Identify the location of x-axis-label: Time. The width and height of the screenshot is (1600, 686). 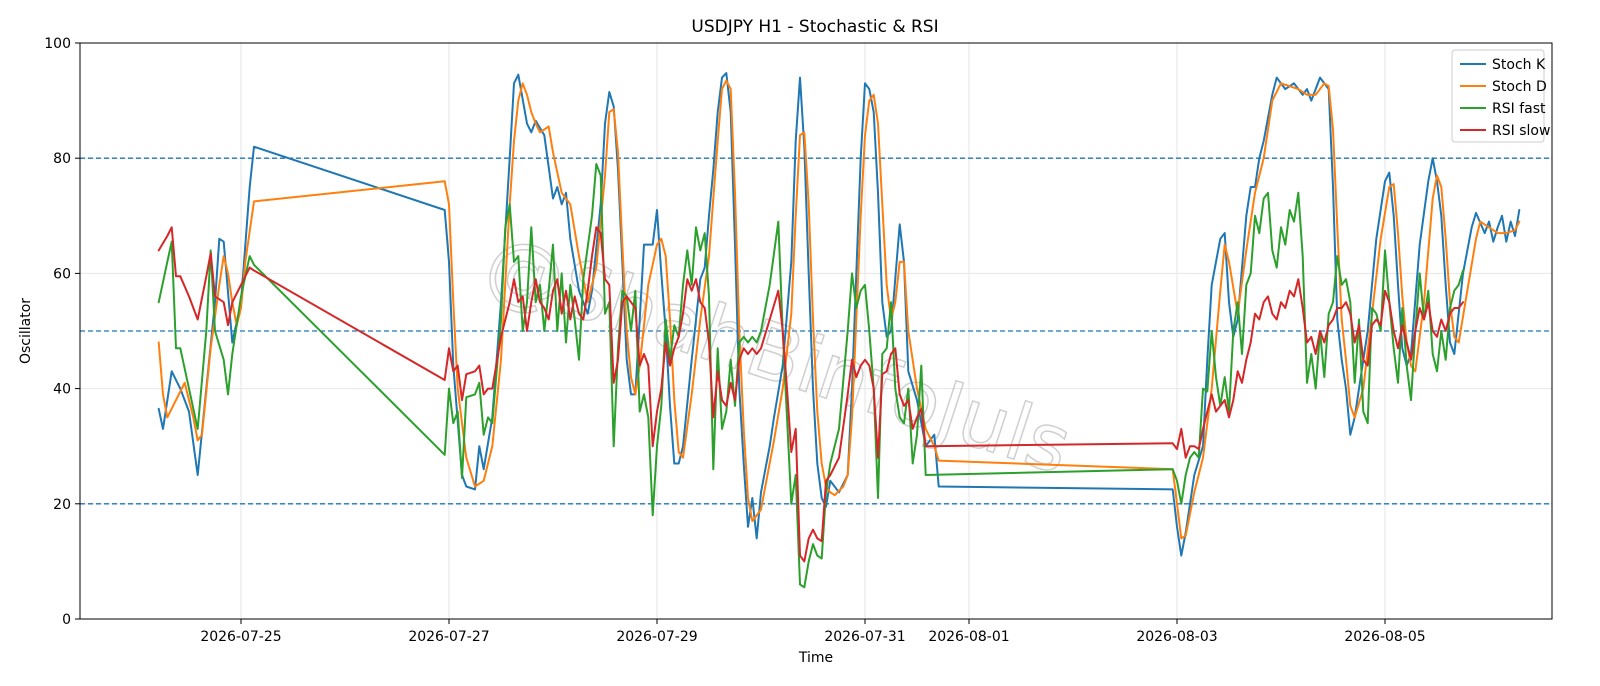
(815, 658).